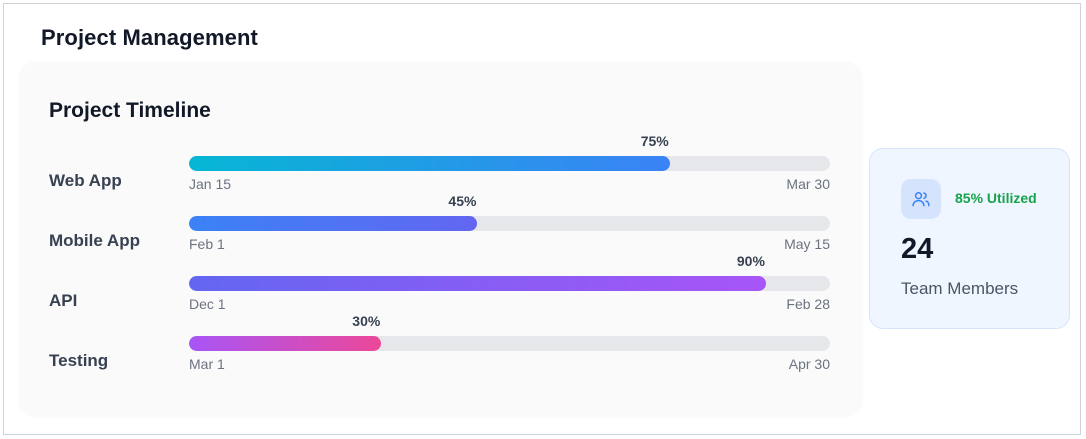 This screenshot has width=1086, height=439. I want to click on progress-percent: 30%, so click(366, 321).